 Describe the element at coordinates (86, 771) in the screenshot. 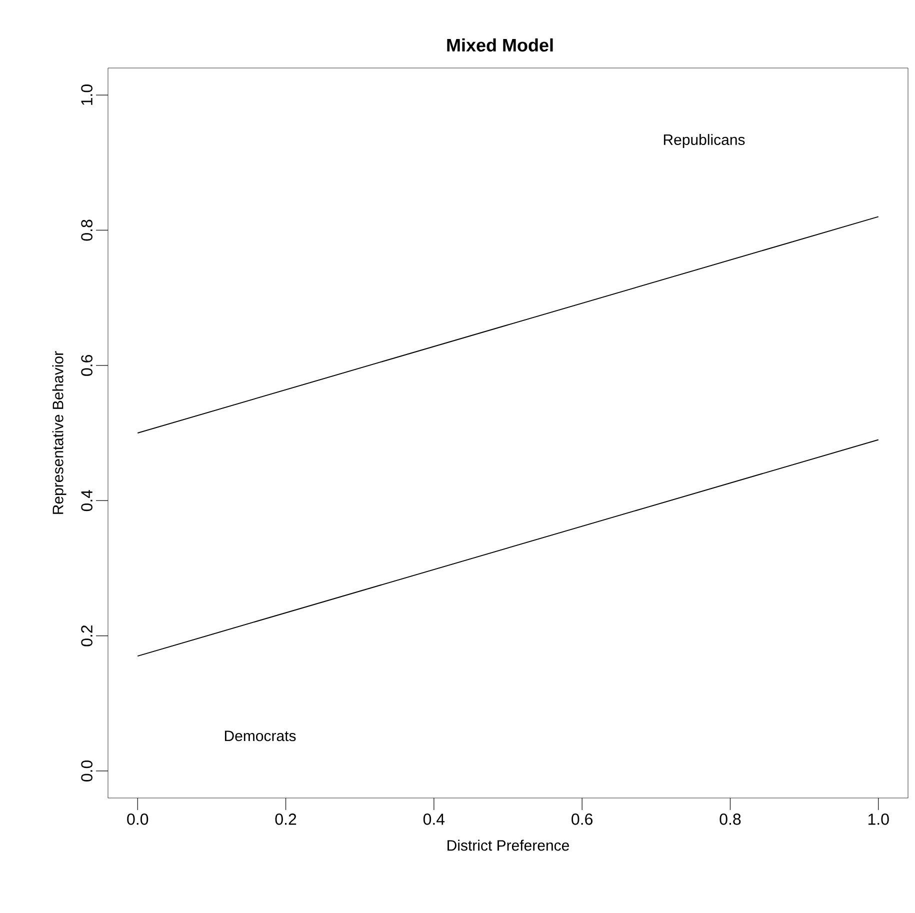

I see `y-tick-label: 0.0` at that location.